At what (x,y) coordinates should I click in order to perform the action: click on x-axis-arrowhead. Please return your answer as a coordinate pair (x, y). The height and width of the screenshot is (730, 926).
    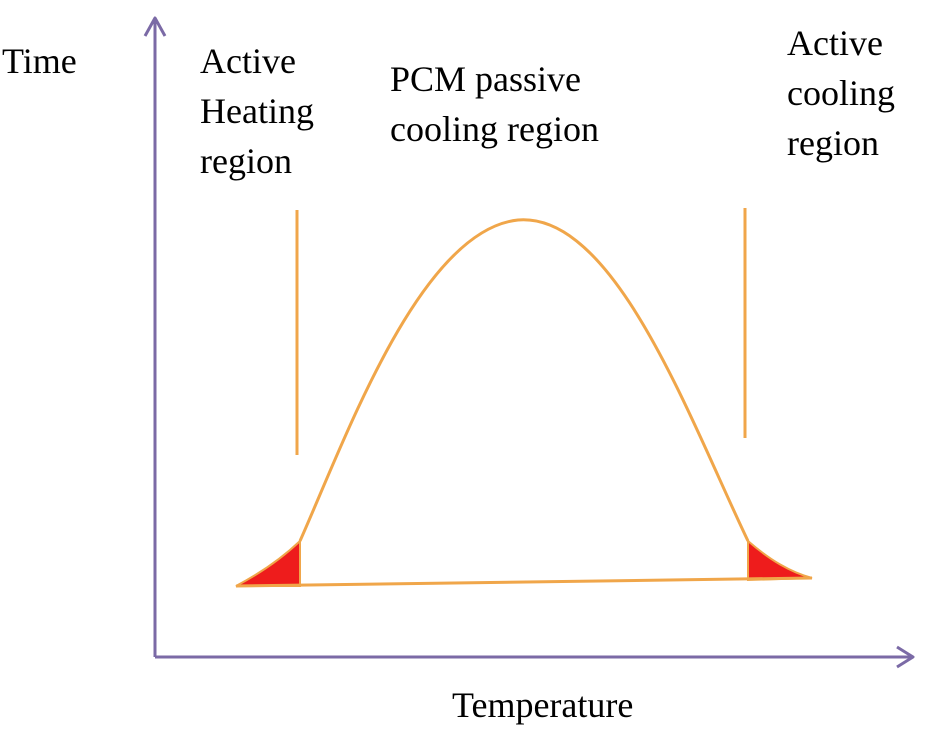
    Looking at the image, I should click on (905, 657).